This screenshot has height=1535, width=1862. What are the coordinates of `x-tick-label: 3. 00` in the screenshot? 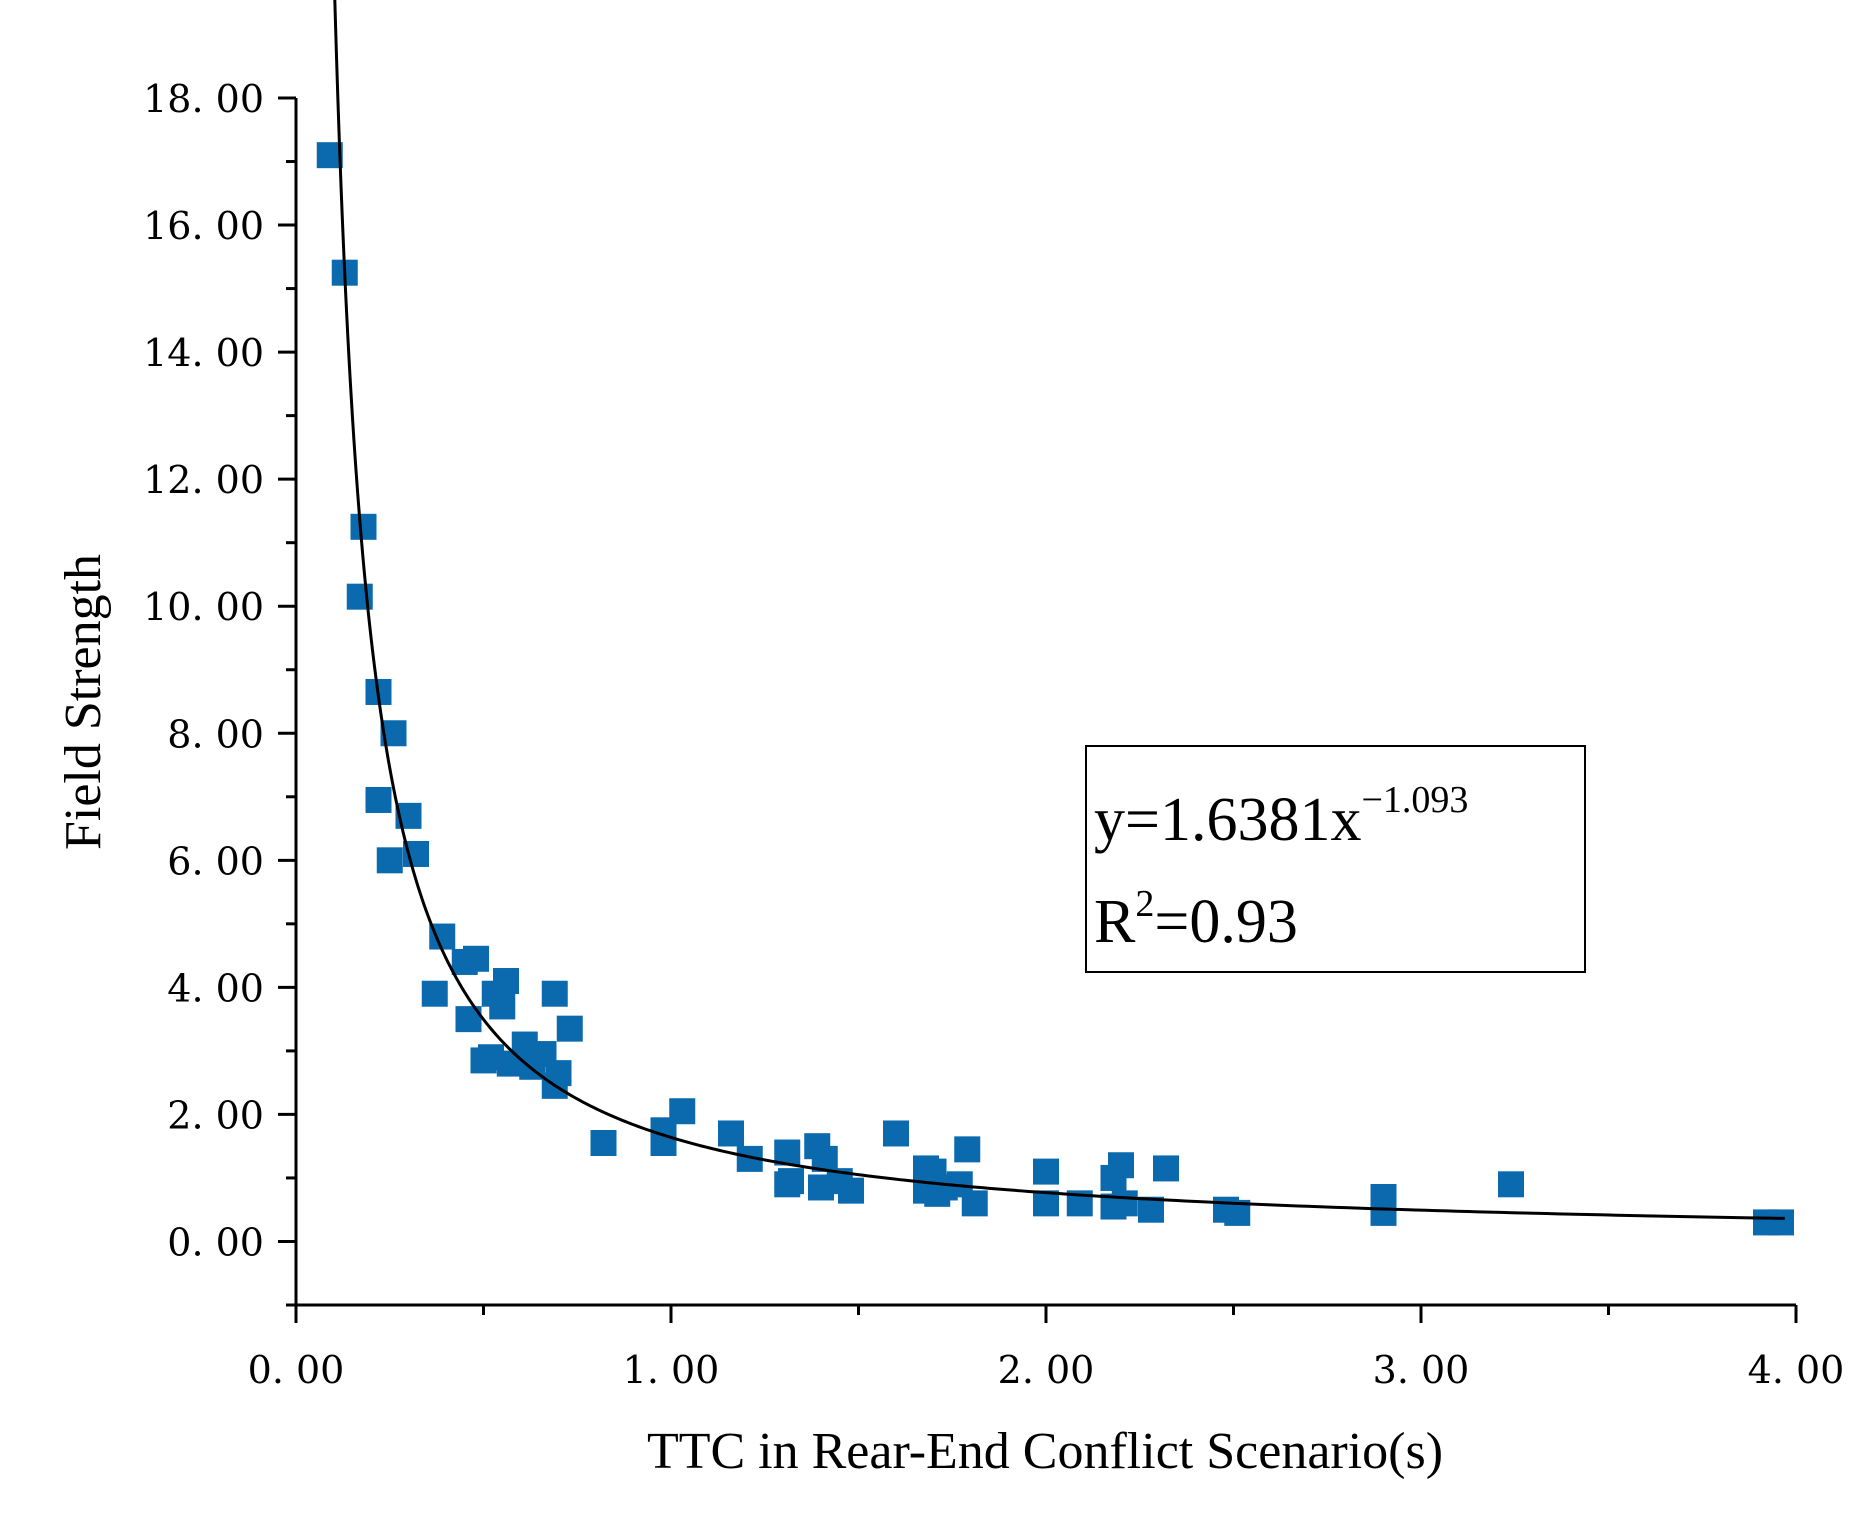 It's located at (1421, 1370).